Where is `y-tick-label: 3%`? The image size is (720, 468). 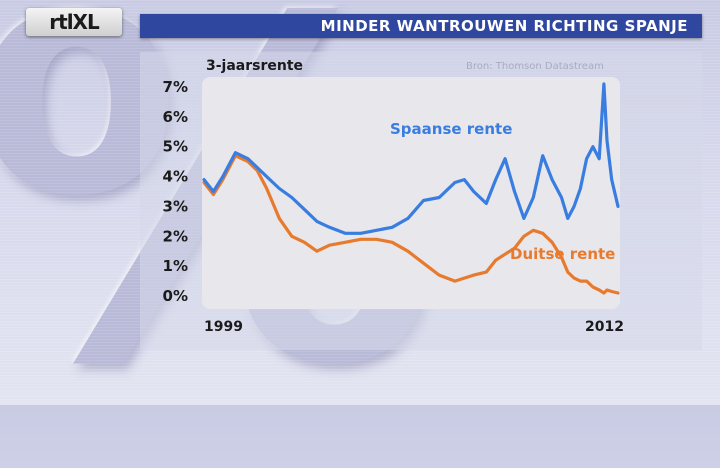
y-tick-label: 3% is located at coordinates (175, 206).